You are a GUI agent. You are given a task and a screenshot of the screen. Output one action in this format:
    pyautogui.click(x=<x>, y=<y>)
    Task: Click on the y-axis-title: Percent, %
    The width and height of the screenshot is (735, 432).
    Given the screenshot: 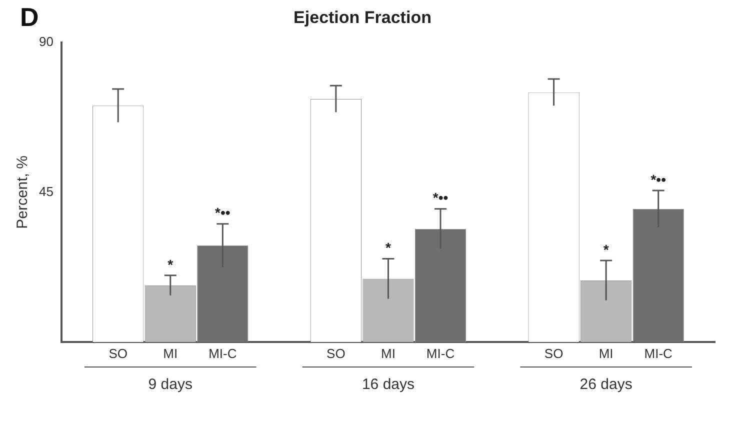 What is the action you would take?
    pyautogui.click(x=23, y=192)
    